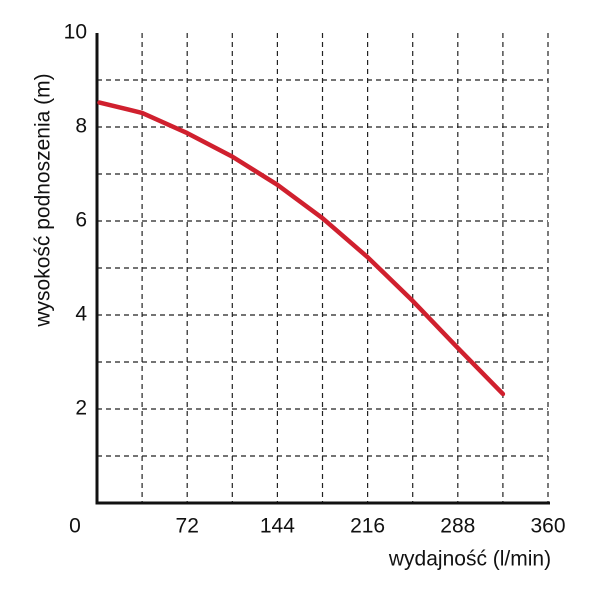  I want to click on y-tick-label: 8, so click(81, 126).